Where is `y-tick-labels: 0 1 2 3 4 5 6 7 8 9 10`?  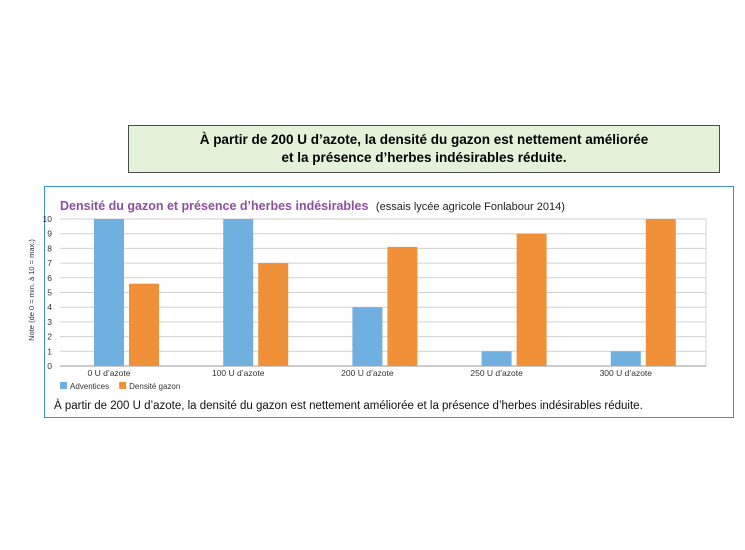
y-tick-labels: 0 1 2 3 4 5 6 7 8 9 10 is located at coordinates (48, 292).